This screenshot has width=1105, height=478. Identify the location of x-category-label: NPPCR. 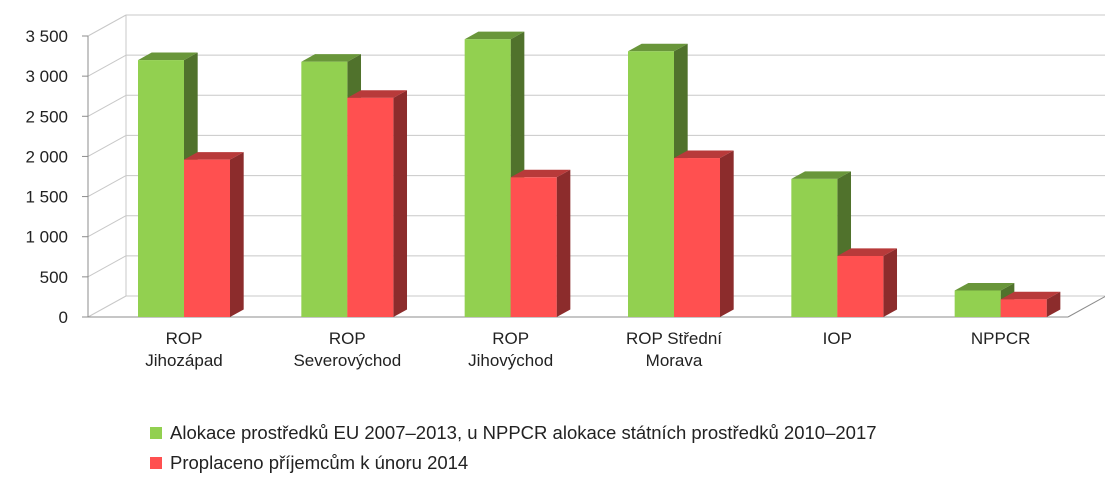
(1001, 338).